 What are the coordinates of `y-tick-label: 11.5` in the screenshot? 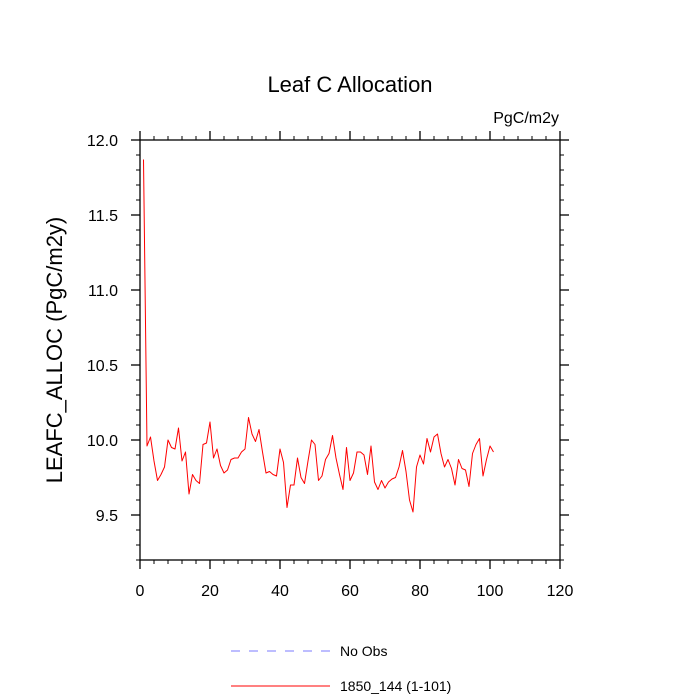 It's located at (103, 216).